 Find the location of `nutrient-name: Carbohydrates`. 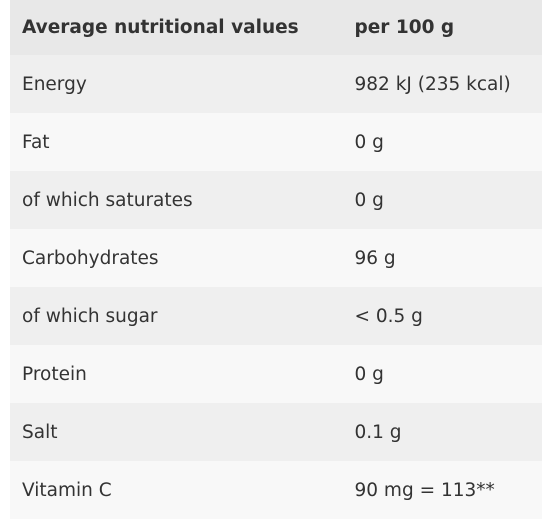

nutrient-name: Carbohydrates is located at coordinates (176, 258).